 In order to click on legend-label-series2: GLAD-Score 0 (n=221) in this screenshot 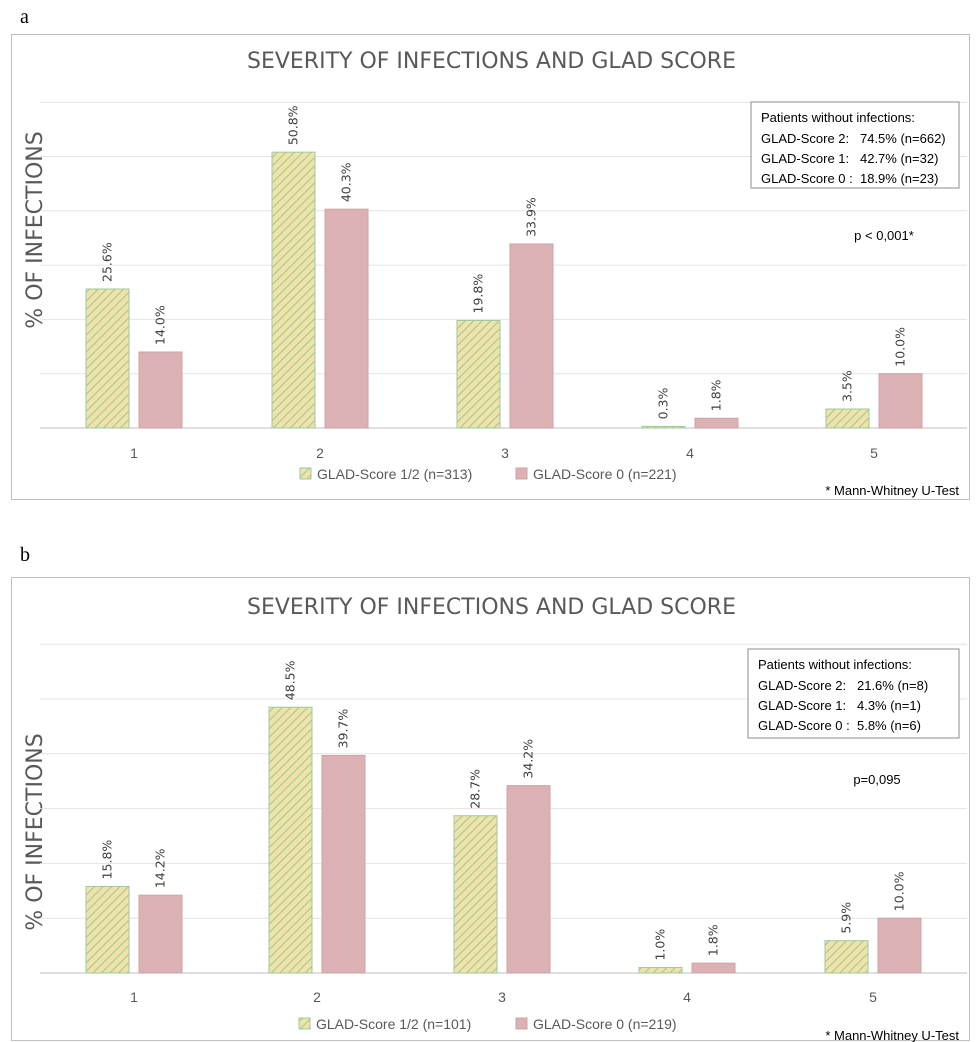, I will do `click(605, 474)`.